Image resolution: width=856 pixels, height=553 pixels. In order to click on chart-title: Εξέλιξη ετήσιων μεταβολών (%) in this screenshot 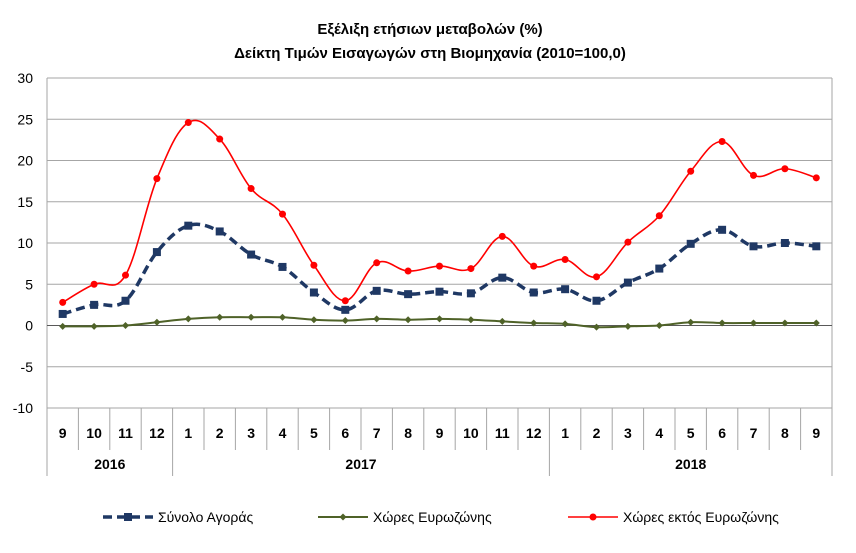, I will do `click(429, 29)`.